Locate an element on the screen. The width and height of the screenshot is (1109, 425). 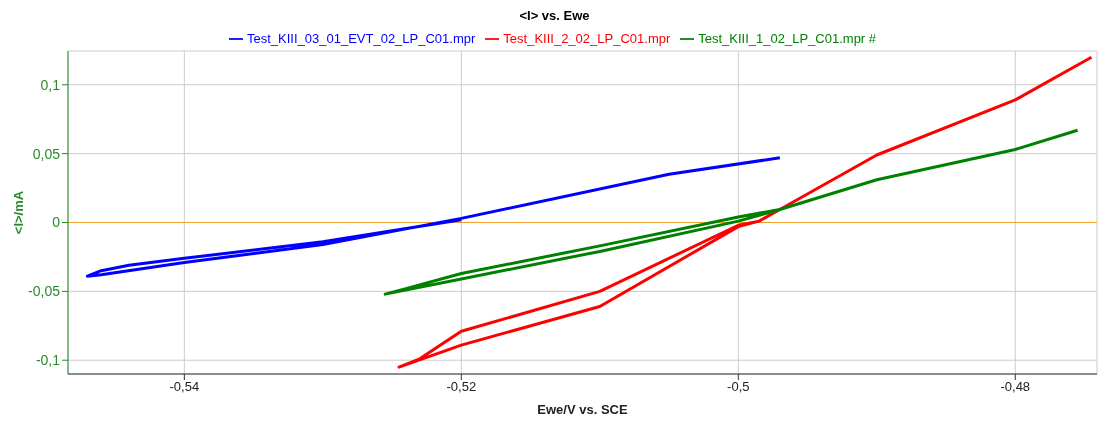
x-tick-label: -0,52 is located at coordinates (461, 387).